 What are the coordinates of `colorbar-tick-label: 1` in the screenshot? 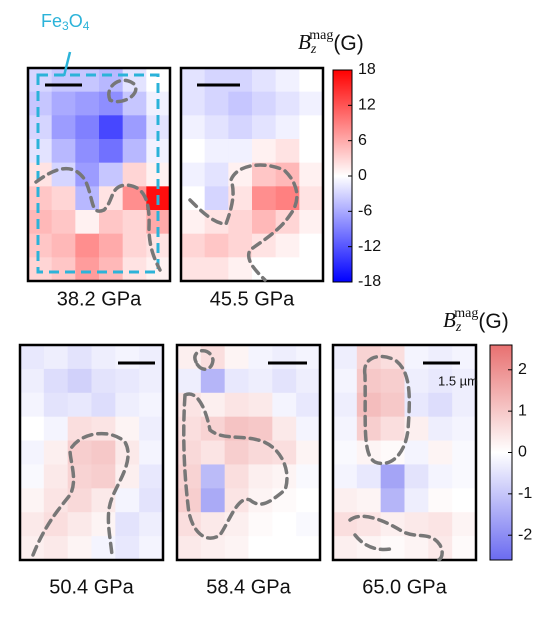 It's located at (522, 410).